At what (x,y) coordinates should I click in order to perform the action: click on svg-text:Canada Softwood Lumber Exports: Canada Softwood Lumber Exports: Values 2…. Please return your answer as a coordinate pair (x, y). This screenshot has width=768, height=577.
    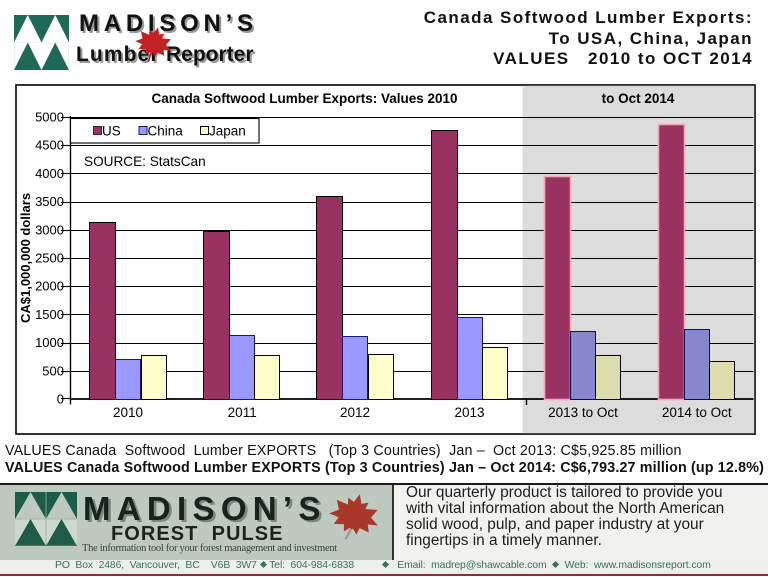
    Looking at the image, I should click on (304, 98).